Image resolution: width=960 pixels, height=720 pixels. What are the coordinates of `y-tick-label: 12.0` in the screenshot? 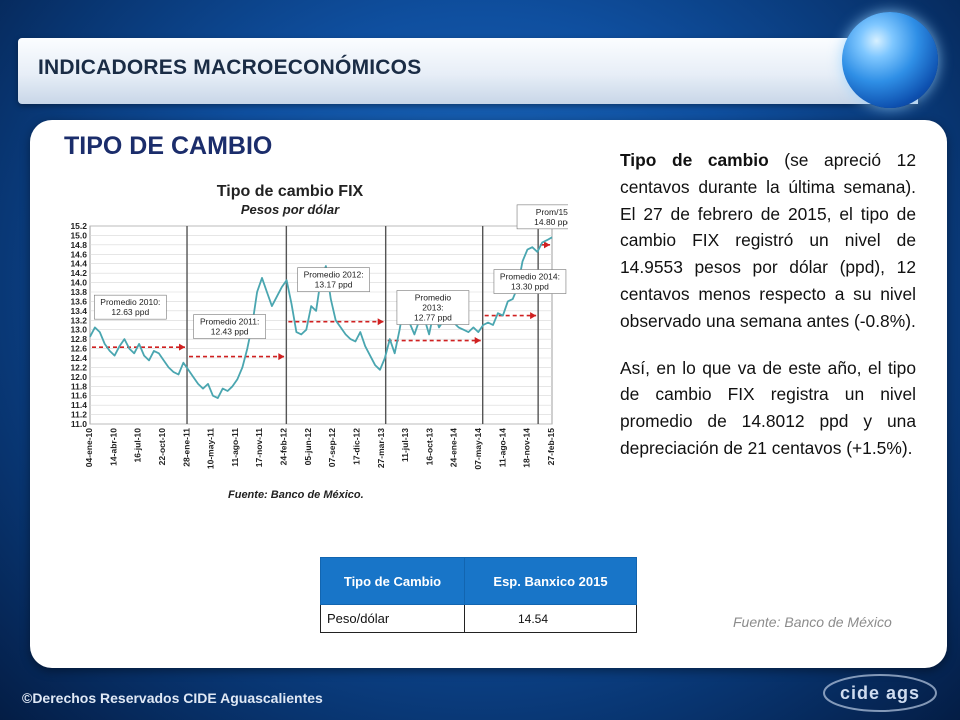 It's located at (78, 377).